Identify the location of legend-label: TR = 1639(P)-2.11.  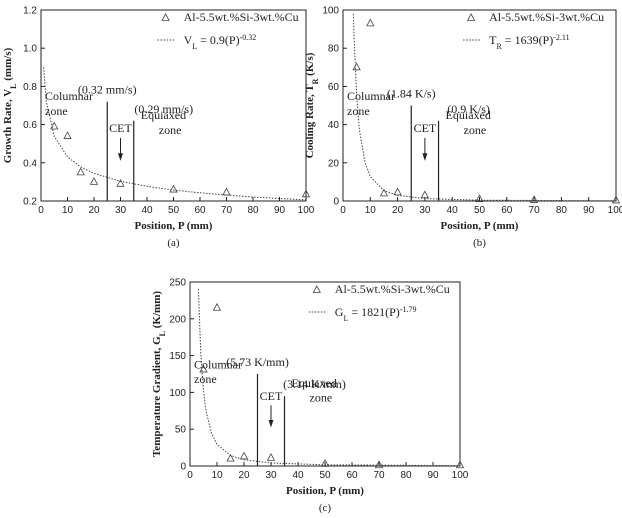
(529, 42).